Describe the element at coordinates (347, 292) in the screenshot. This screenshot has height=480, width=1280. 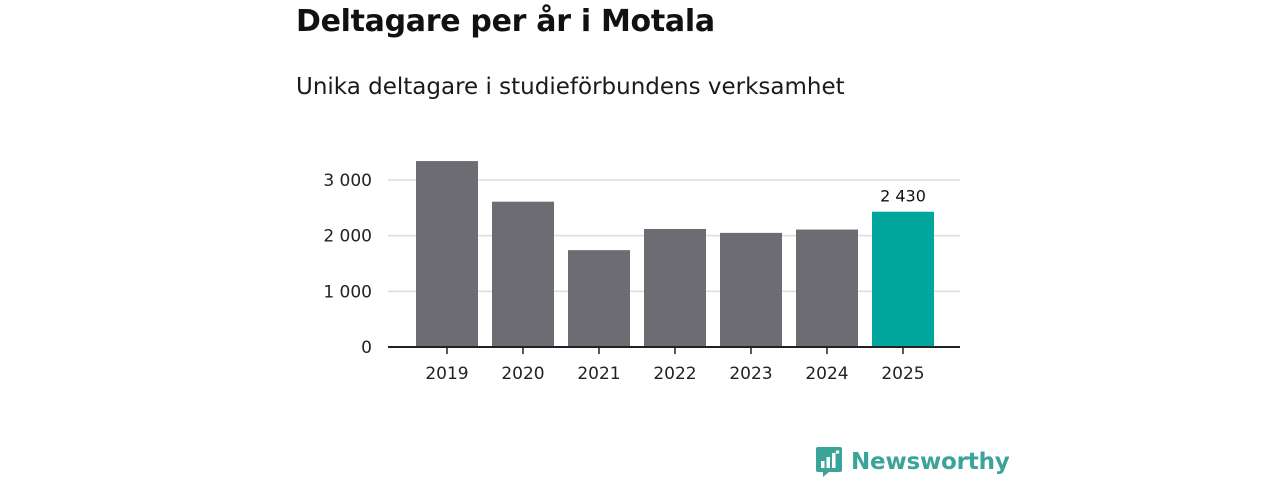
I see `y-tick-label: 1 000` at that location.